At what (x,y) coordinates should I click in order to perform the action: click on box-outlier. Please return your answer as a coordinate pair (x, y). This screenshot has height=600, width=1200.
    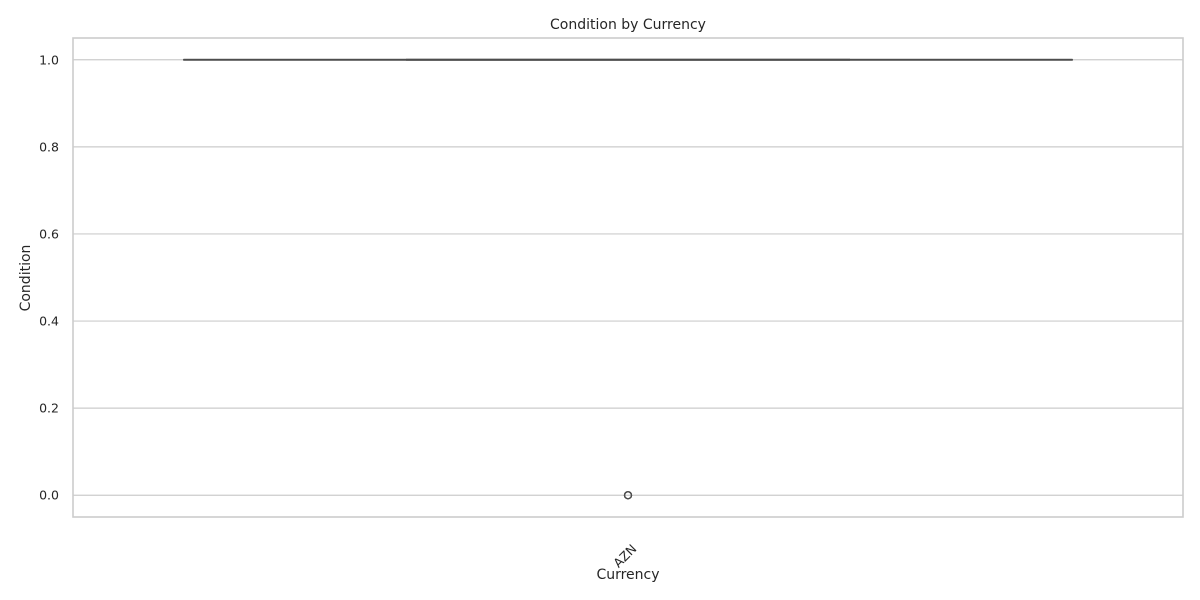
    Looking at the image, I should click on (628, 495).